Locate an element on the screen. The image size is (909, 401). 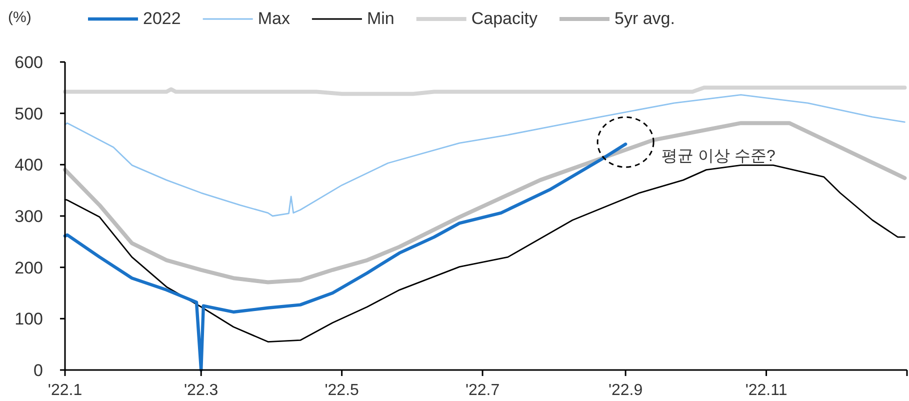
x-tick-label: '22.7 is located at coordinates (482, 390).